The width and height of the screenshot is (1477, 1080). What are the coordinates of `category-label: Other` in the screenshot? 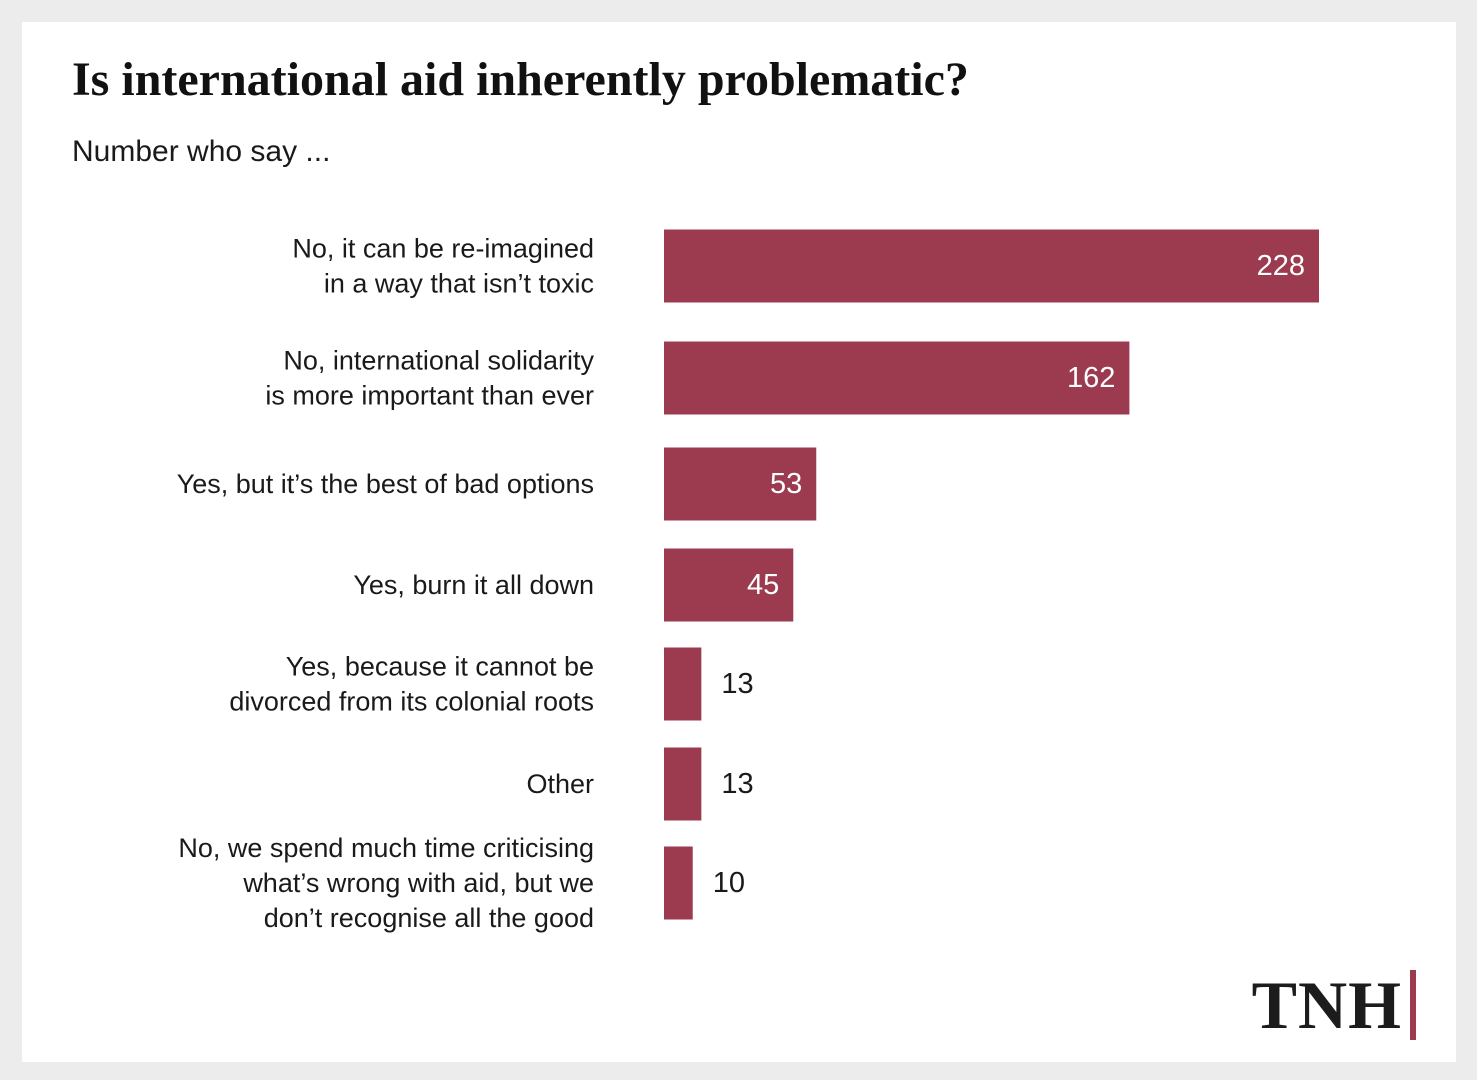 It's located at (560, 784).